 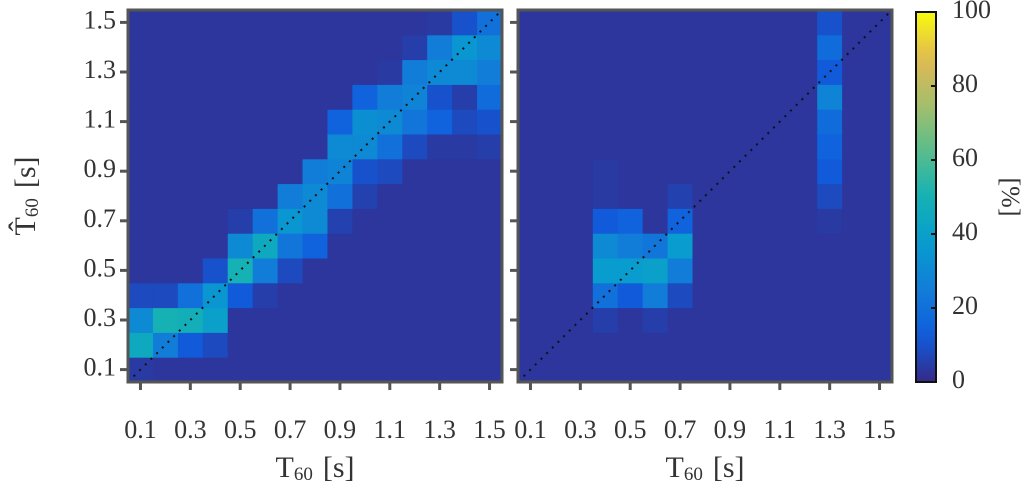 I want to click on colorbar-tick-label: 80, so click(x=965, y=83).